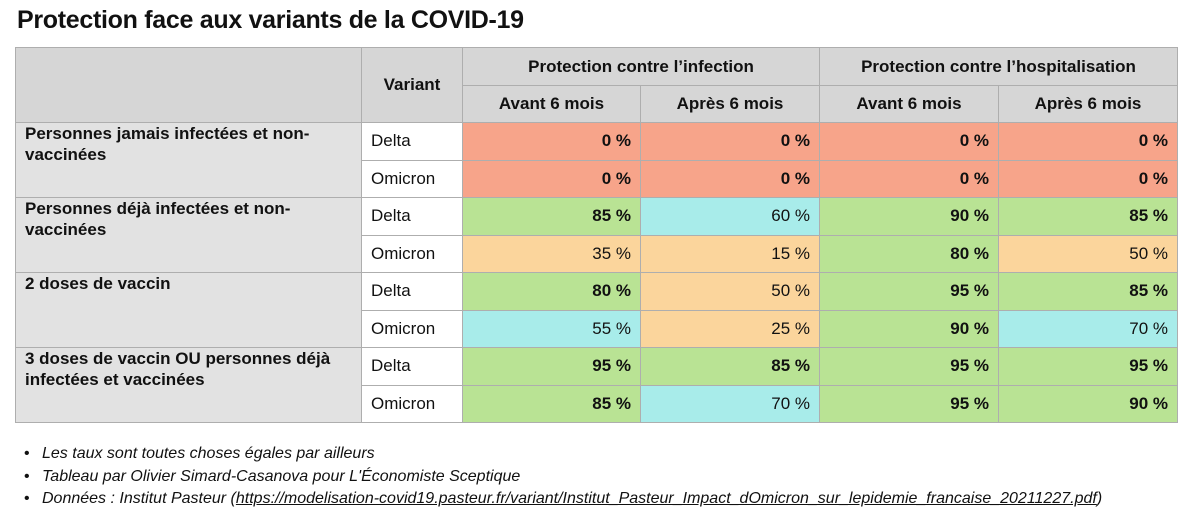  I want to click on value-cell: 55 %, so click(551, 328).